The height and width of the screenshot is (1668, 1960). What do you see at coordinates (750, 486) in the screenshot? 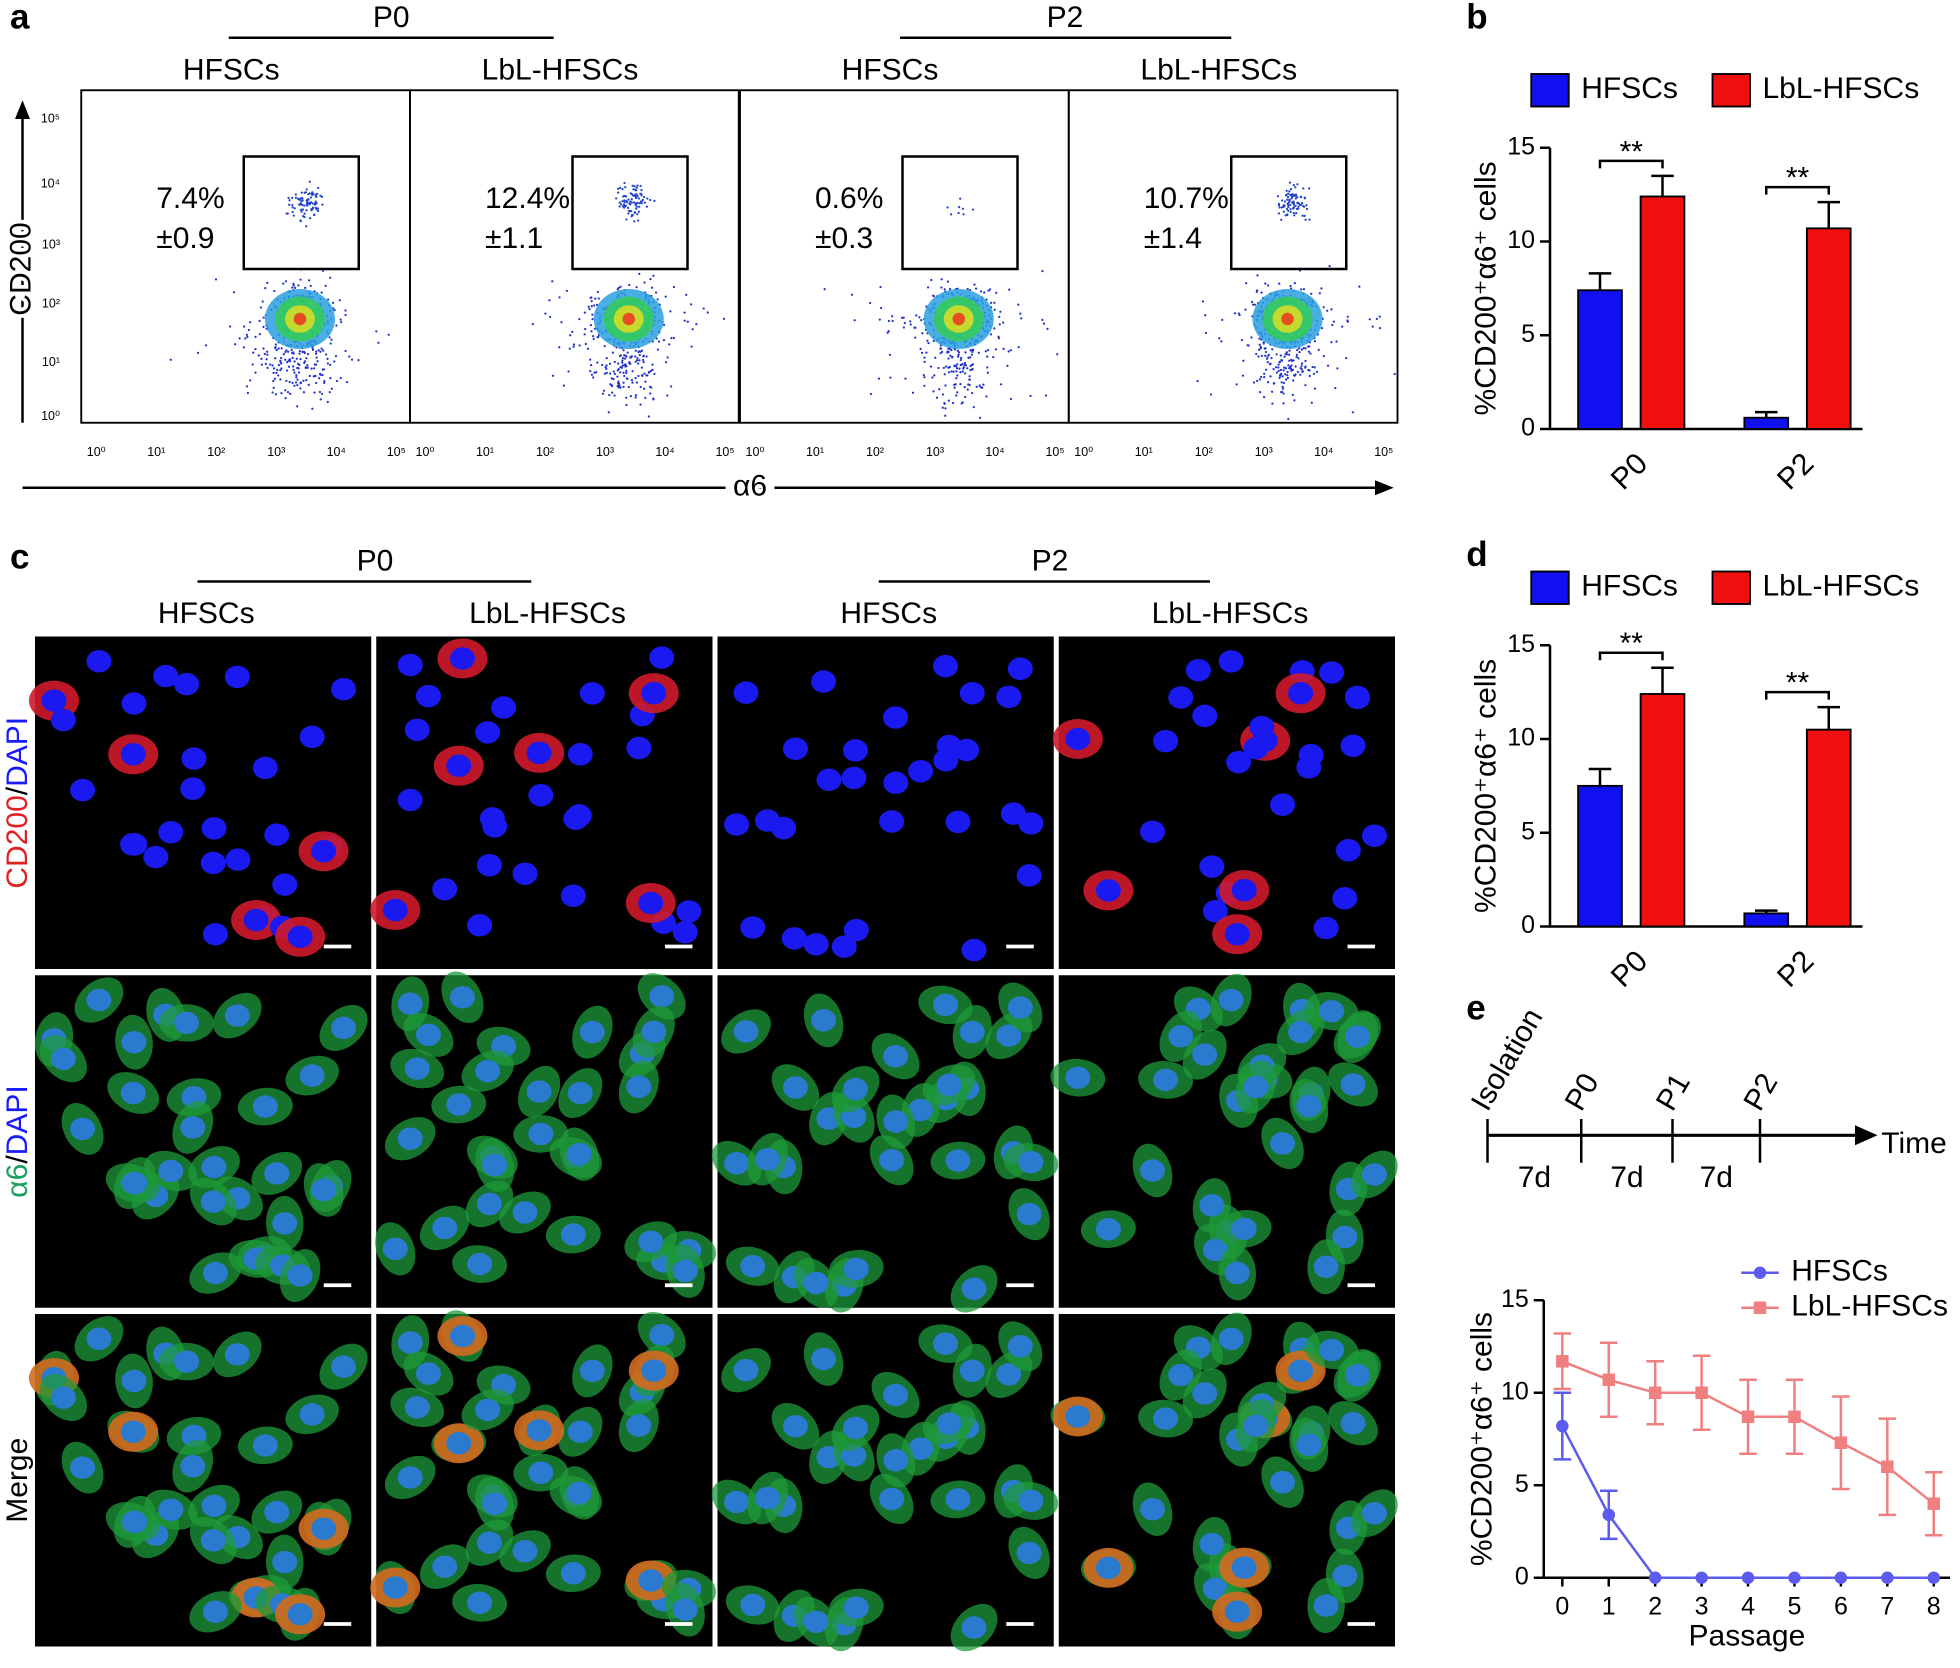
I see `x-axis-label: α6` at bounding box center [750, 486].